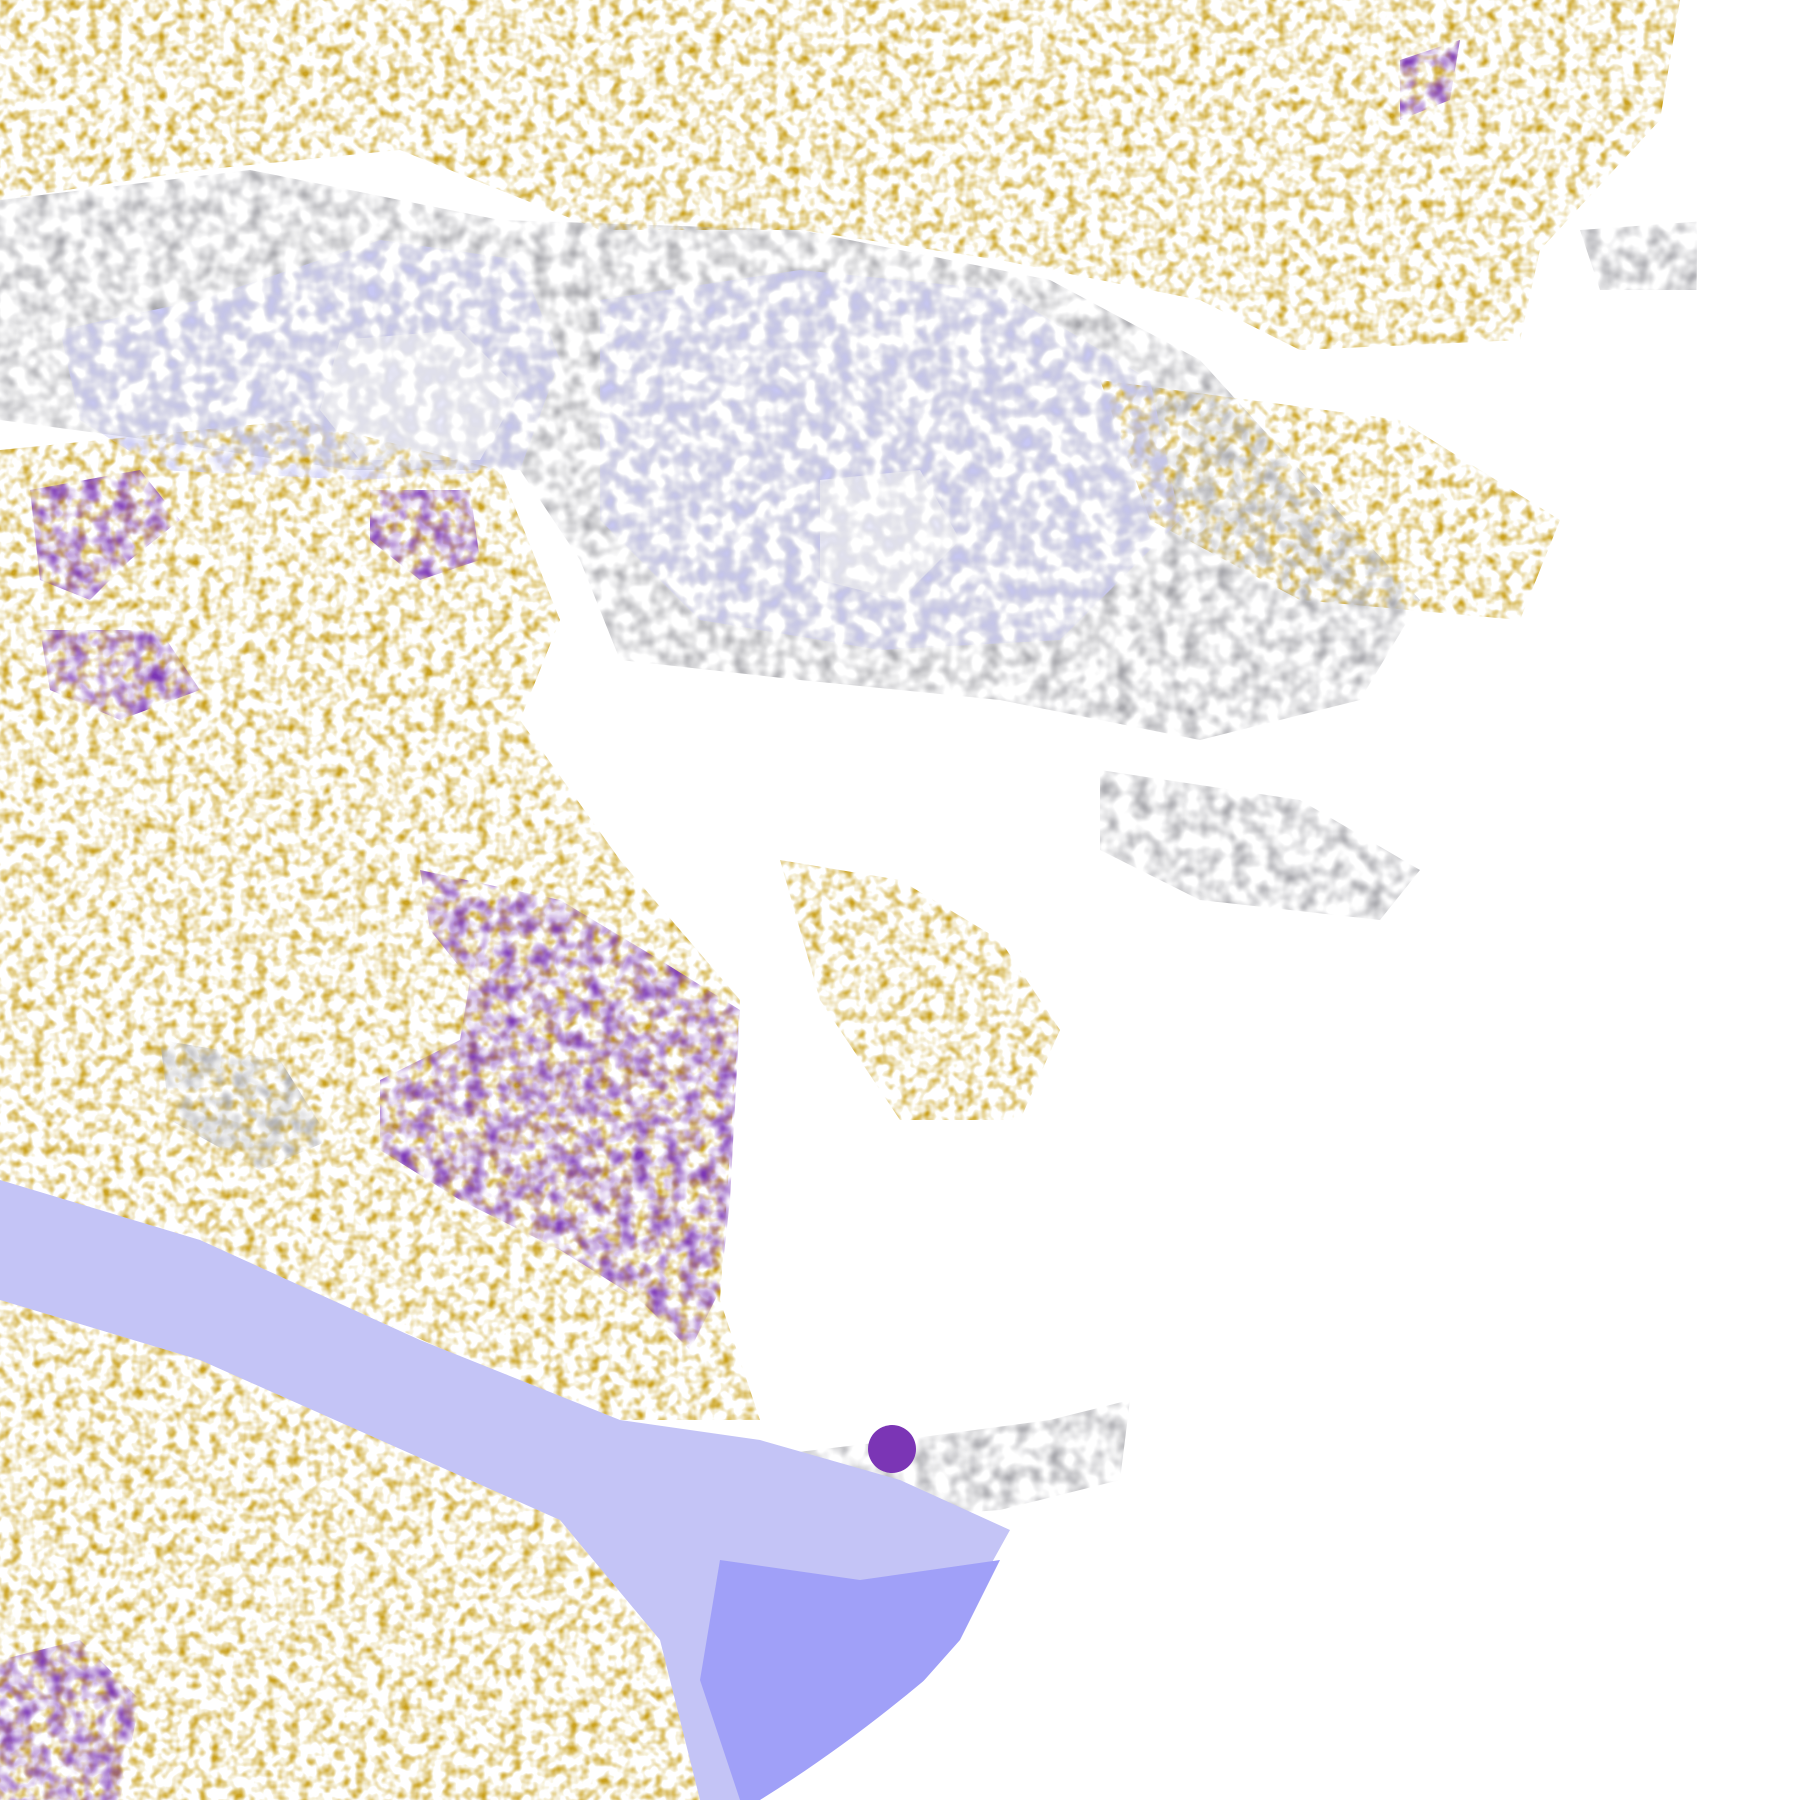 The width and height of the screenshot is (1800, 1800). What do you see at coordinates (70, 1720) in the screenshot?
I see `purple-cloud-southwest` at bounding box center [70, 1720].